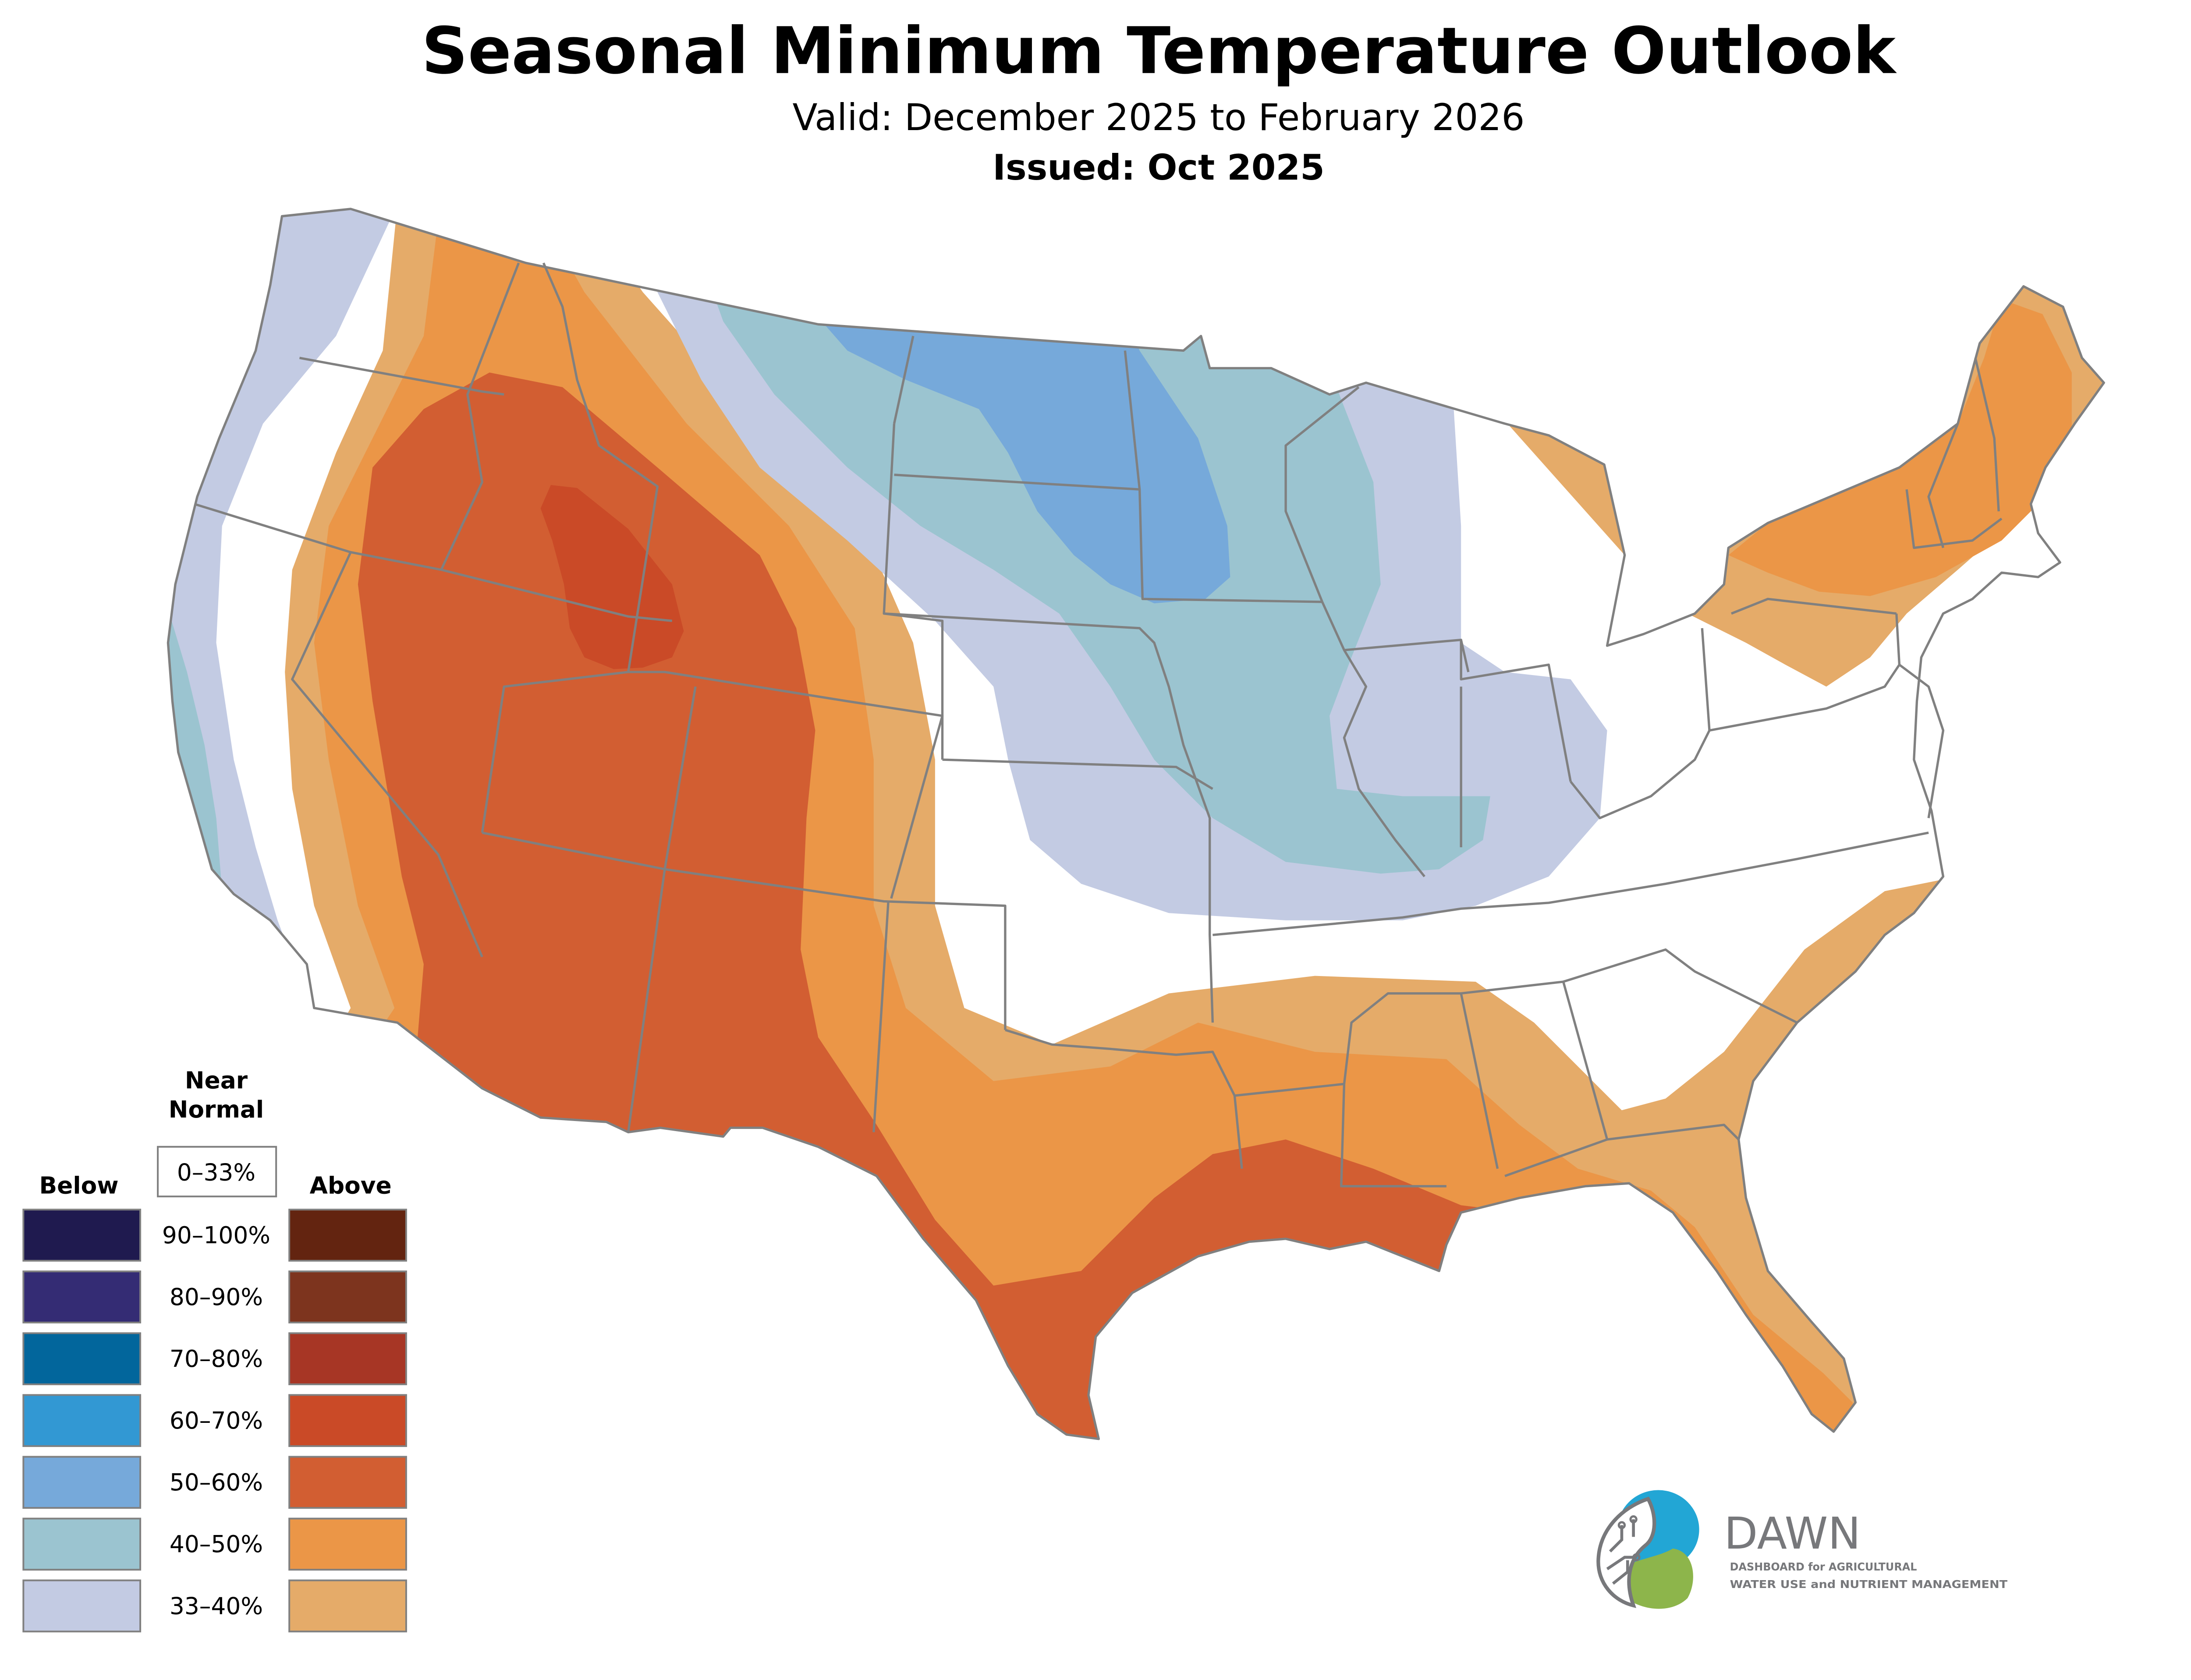 The image size is (2191, 1680). I want to click on legend-row-label: 60–70%, so click(216, 1420).